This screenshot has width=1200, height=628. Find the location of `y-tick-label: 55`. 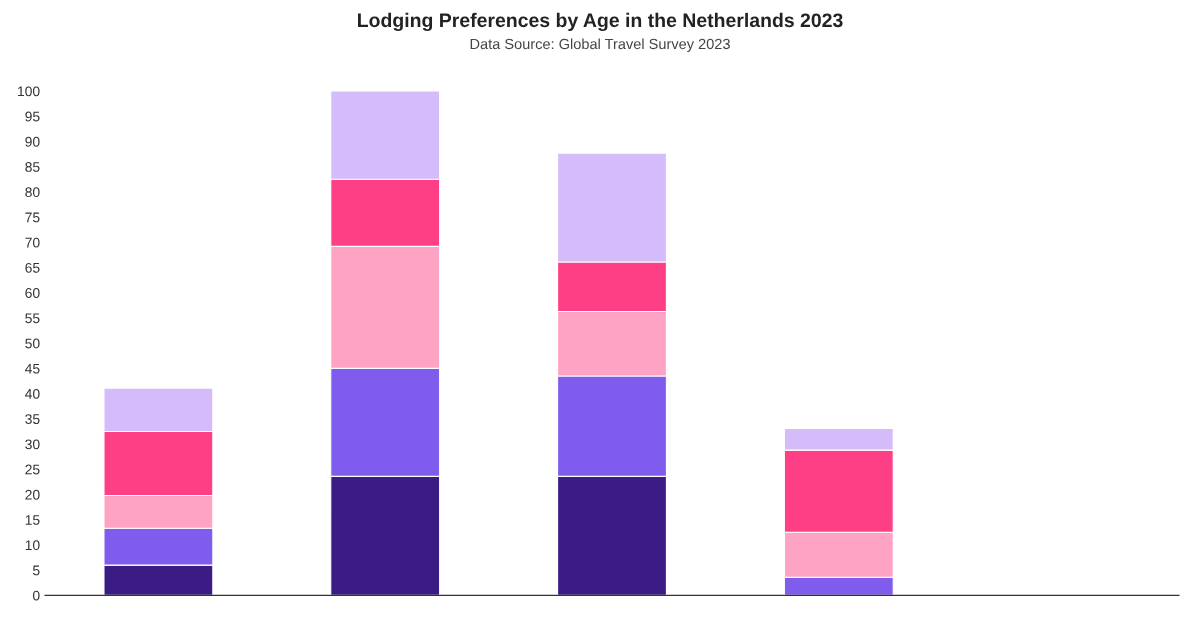

y-tick-label: 55 is located at coordinates (32, 318).